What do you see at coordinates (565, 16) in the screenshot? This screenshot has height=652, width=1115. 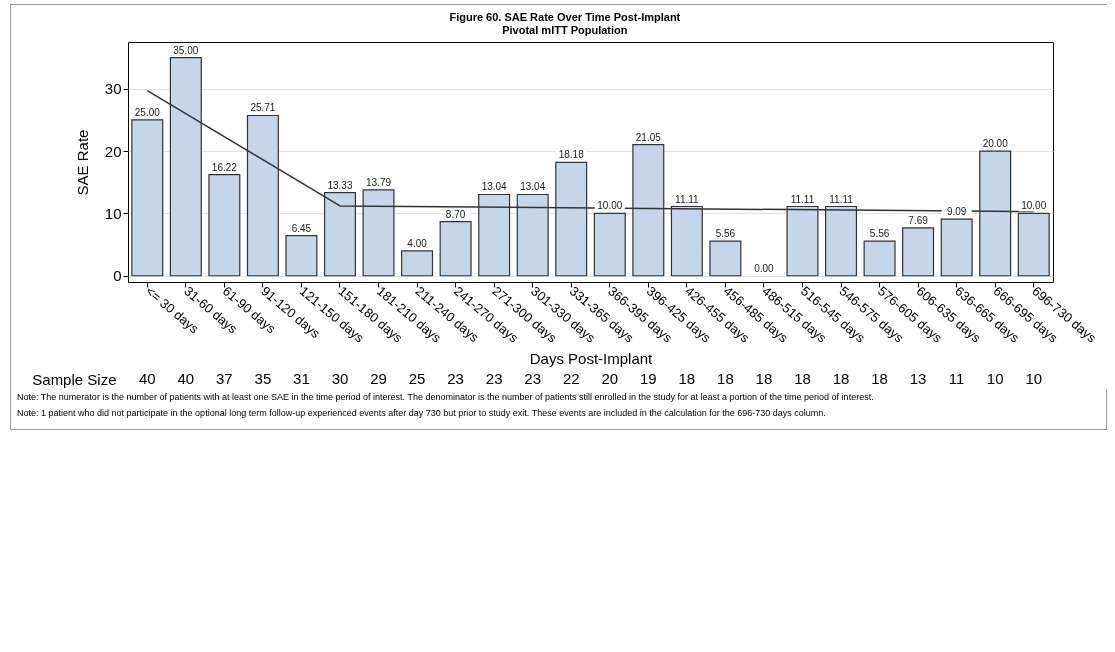 I see `chart-title: Figure 60. SAE Rate Over Time Post-Implant` at bounding box center [565, 16].